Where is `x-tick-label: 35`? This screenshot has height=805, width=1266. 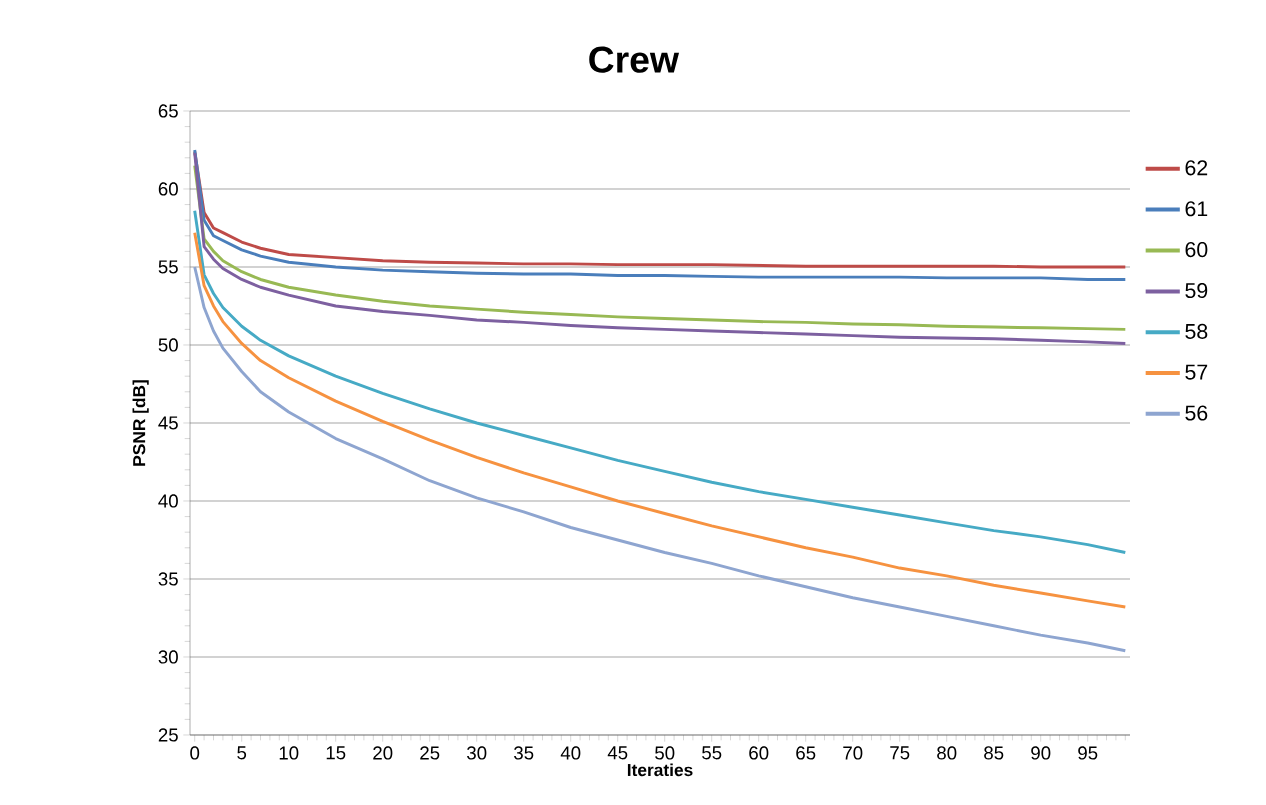
x-tick-label: 35 is located at coordinates (524, 753).